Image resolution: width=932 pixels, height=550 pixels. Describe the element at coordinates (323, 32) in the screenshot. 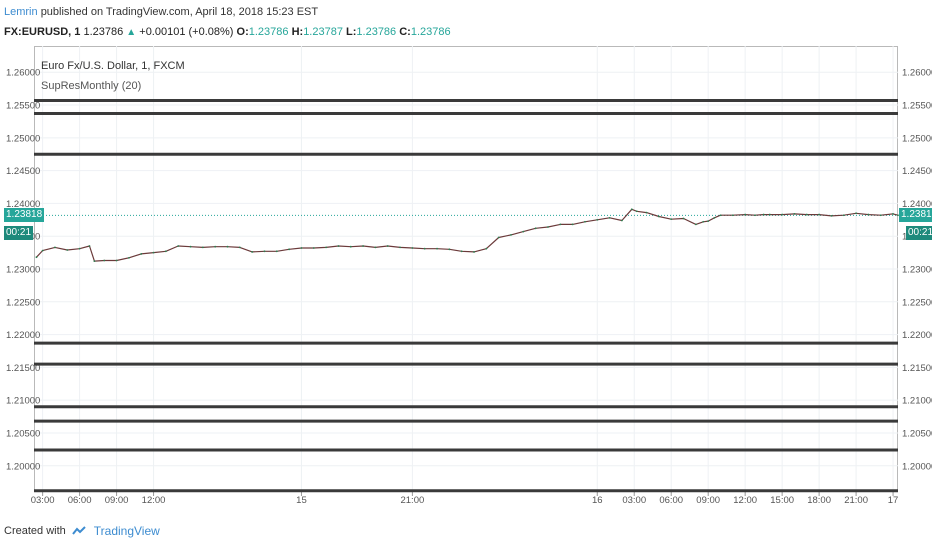

I see `high-value: 1.23787` at that location.